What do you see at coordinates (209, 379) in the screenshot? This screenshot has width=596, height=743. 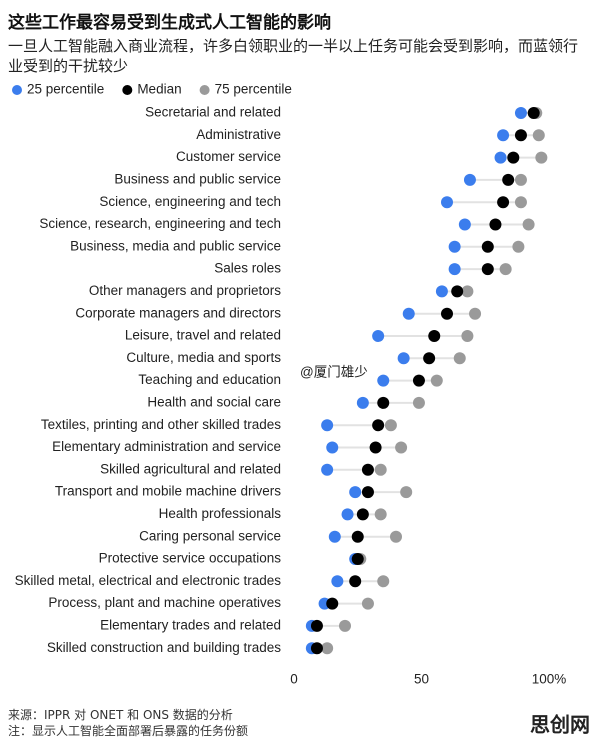 I see `category-label: Teaching and education` at bounding box center [209, 379].